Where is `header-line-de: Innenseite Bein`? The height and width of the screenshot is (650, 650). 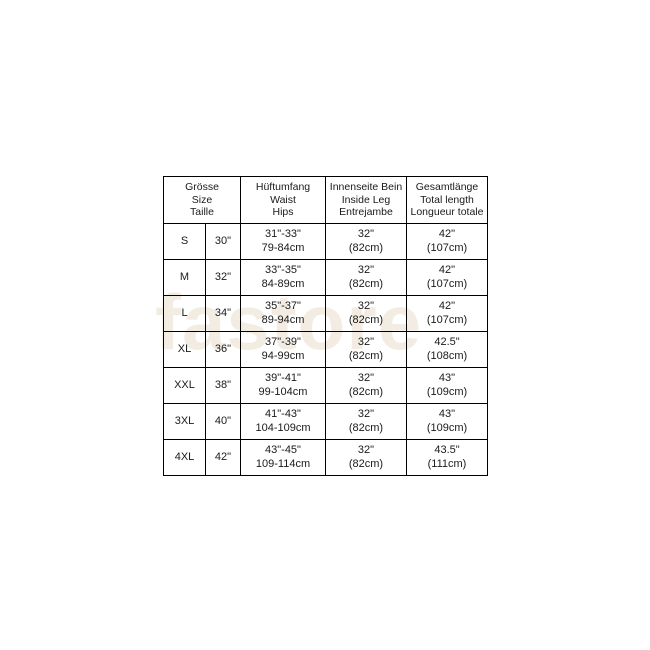
header-line-de: Innenseite Bein is located at coordinates (366, 187).